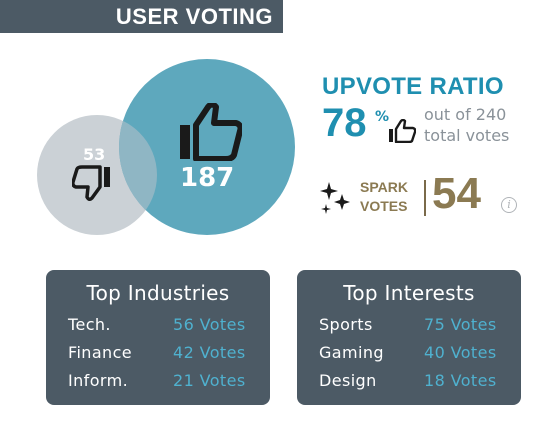 This screenshot has width=555, height=429. Describe the element at coordinates (100, 352) in the screenshot. I see `industry-name: Finance` at that location.